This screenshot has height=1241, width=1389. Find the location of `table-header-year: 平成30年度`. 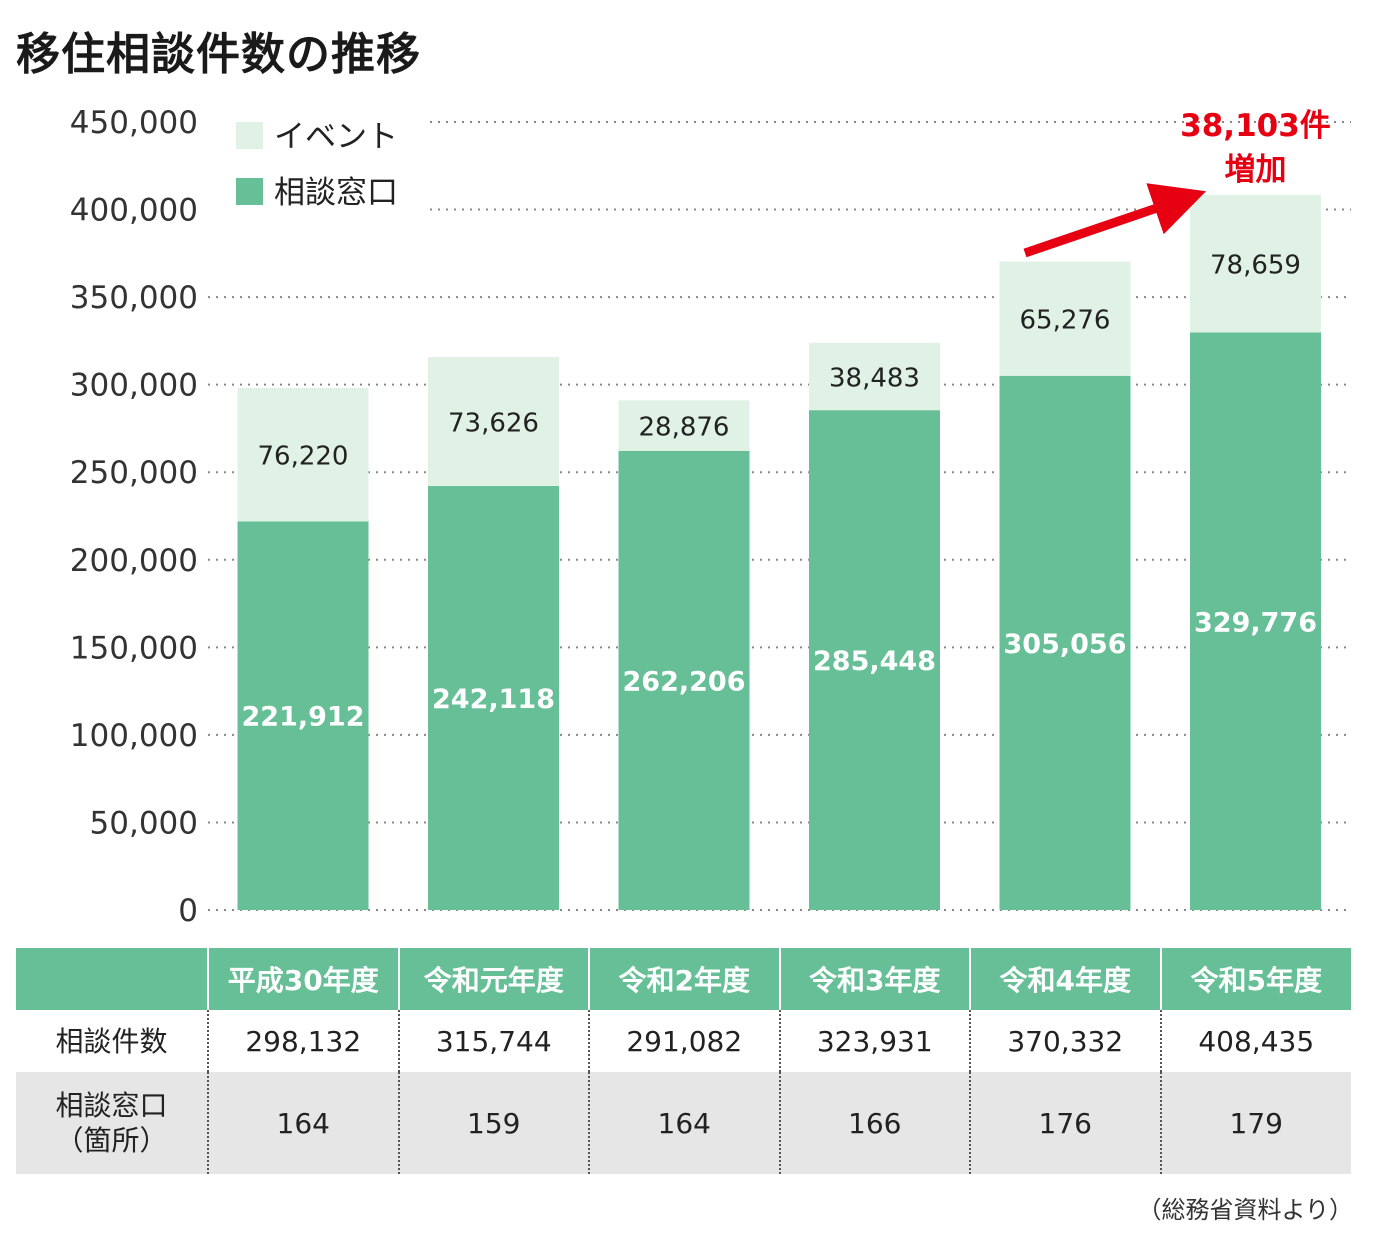

table-header-year: 平成30年度 is located at coordinates (303, 979).